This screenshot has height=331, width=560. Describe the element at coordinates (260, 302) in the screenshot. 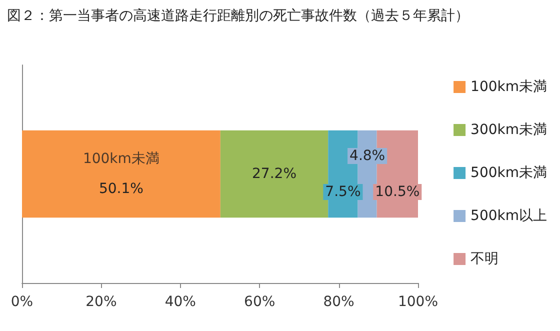

I see `x-tick-label: 60%` at that location.